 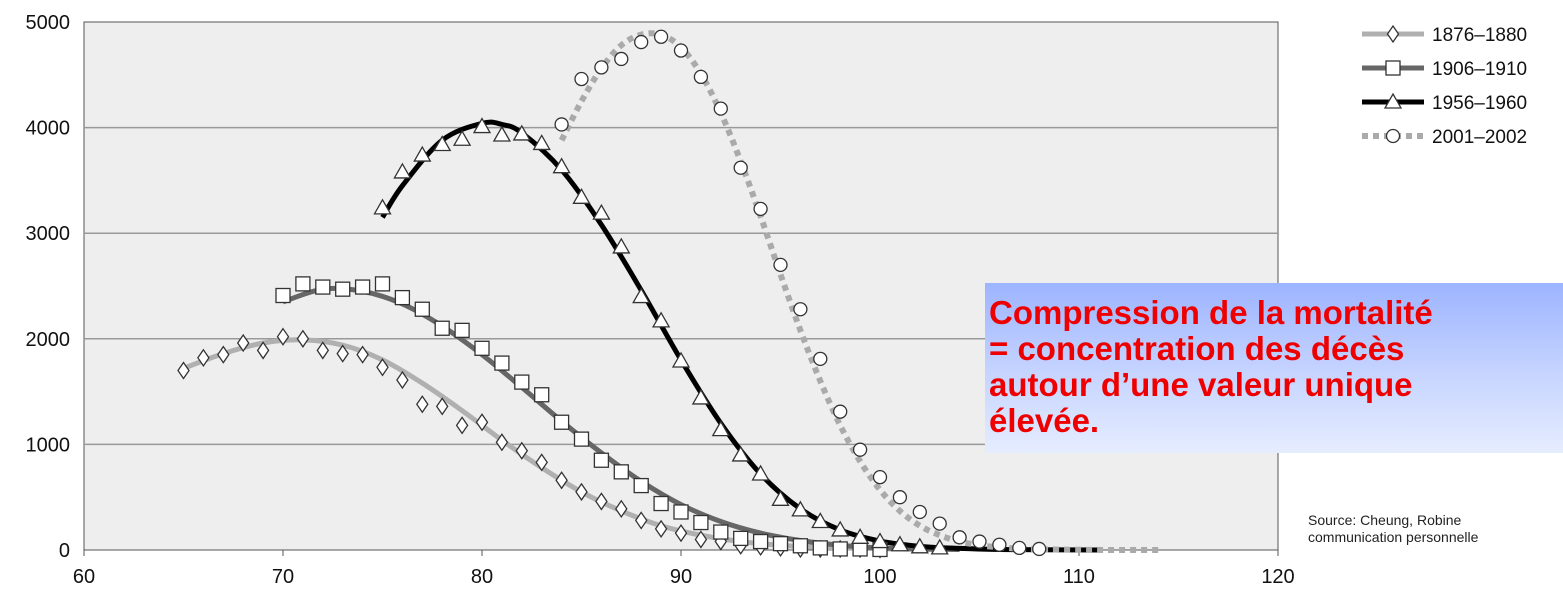 What do you see at coordinates (1393, 34) in the screenshot?
I see `legend-marker-diamond` at bounding box center [1393, 34].